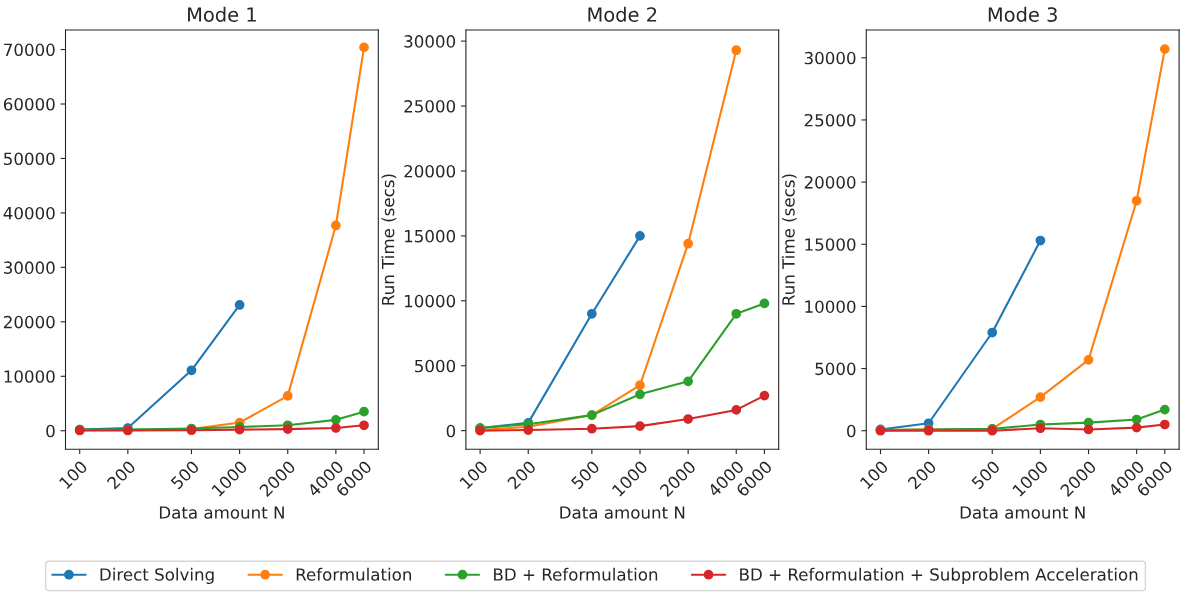 The width and height of the screenshot is (1191, 599). Describe the element at coordinates (157, 575) in the screenshot. I see `legend-label: Direct Solving` at that location.